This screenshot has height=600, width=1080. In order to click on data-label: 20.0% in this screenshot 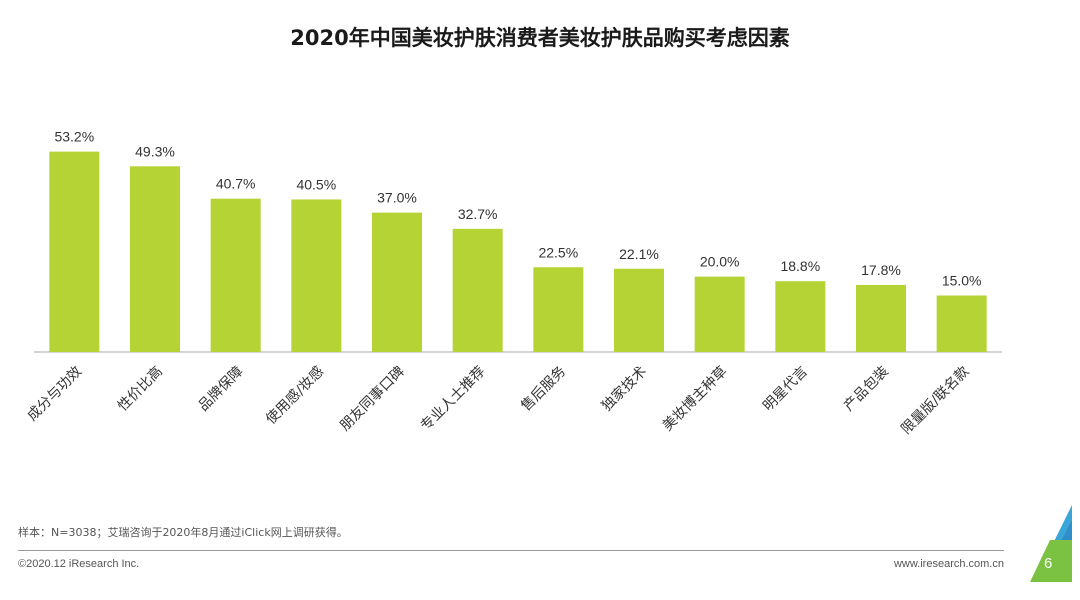, I will do `click(720, 262)`.